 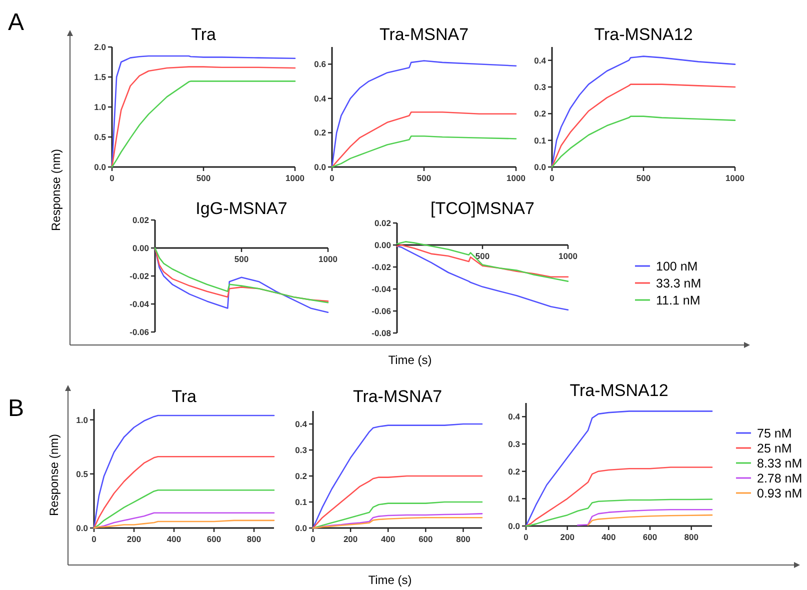 What do you see at coordinates (678, 300) in the screenshot?
I see `legend-label: 11.1 nM` at bounding box center [678, 300].